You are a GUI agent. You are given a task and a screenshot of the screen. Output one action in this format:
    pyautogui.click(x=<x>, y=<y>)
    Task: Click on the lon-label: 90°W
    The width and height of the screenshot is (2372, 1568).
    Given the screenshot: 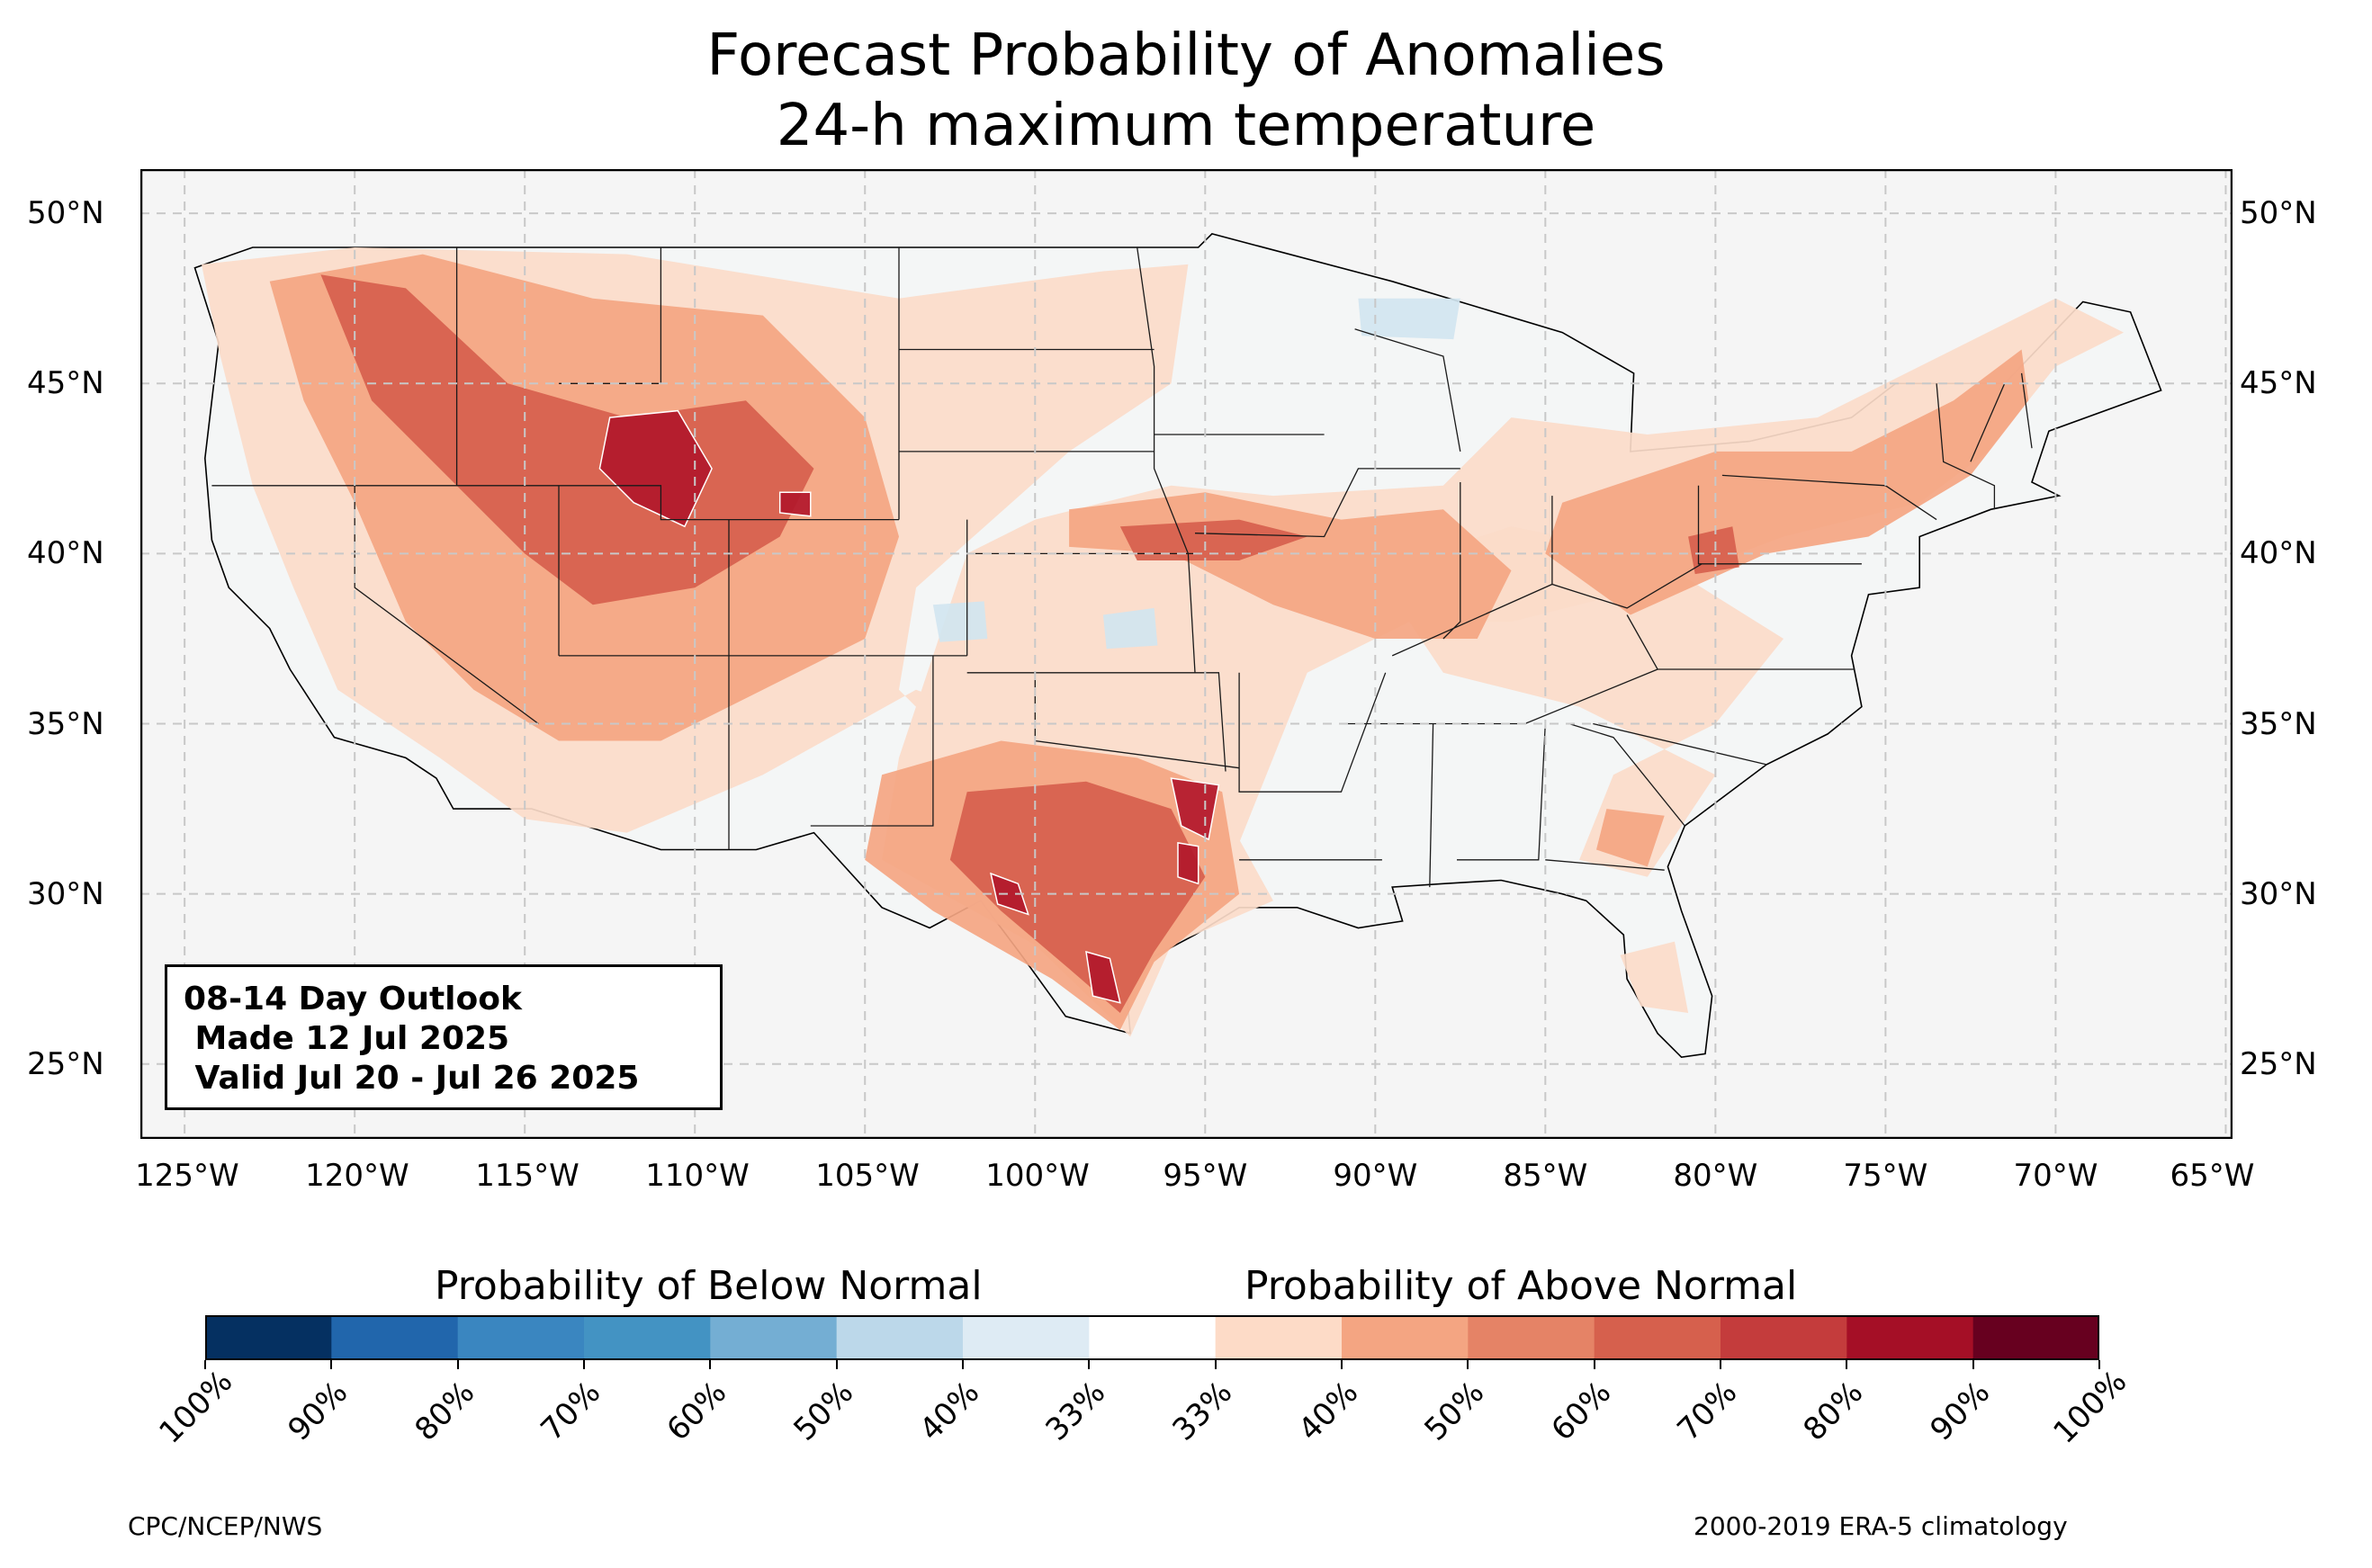 What is the action you would take?
    pyautogui.click(x=1375, y=1176)
    